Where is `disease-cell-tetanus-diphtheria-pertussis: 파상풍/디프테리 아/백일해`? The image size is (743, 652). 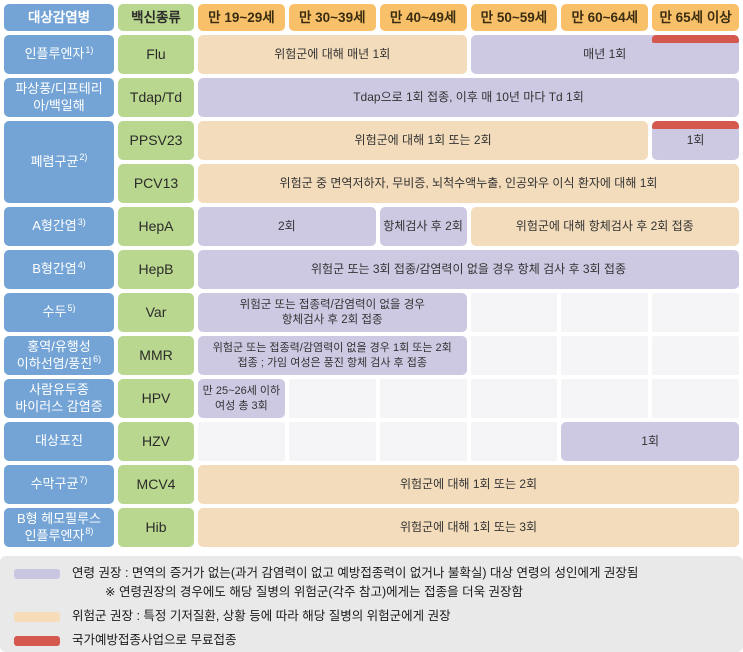
disease-cell-tetanus-diphtheria-pertussis: 파상풍/디프테리 아/백일해 is located at coordinates (59, 97).